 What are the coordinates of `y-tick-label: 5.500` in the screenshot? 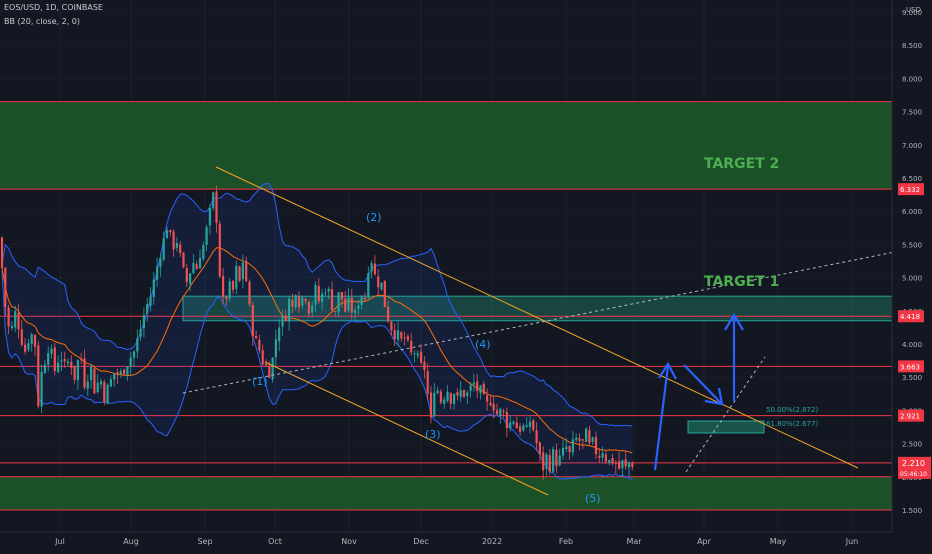 It's located at (912, 245).